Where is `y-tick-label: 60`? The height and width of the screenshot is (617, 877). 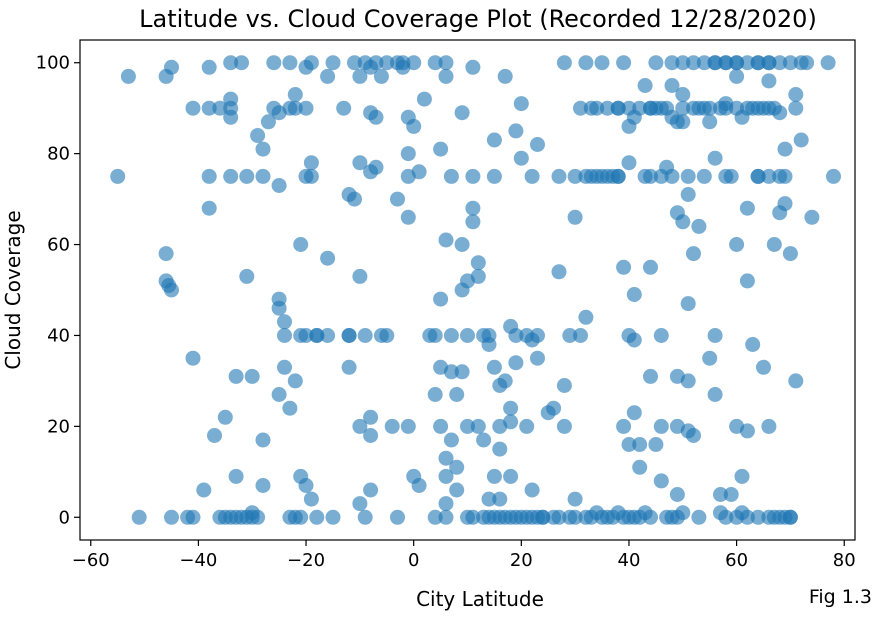
y-tick-label: 60 is located at coordinates (58, 245).